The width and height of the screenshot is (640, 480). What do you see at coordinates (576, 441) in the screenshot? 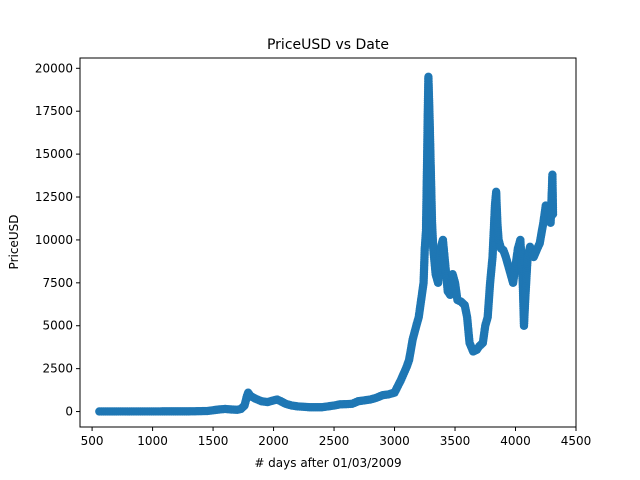
I see `x-tick-label-4500: 4500` at bounding box center [576, 441].